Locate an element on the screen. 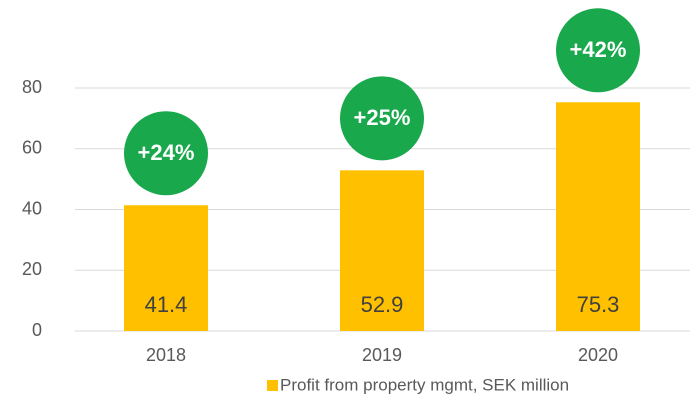 The image size is (692, 400). value-label: 75.3 is located at coordinates (598, 304).